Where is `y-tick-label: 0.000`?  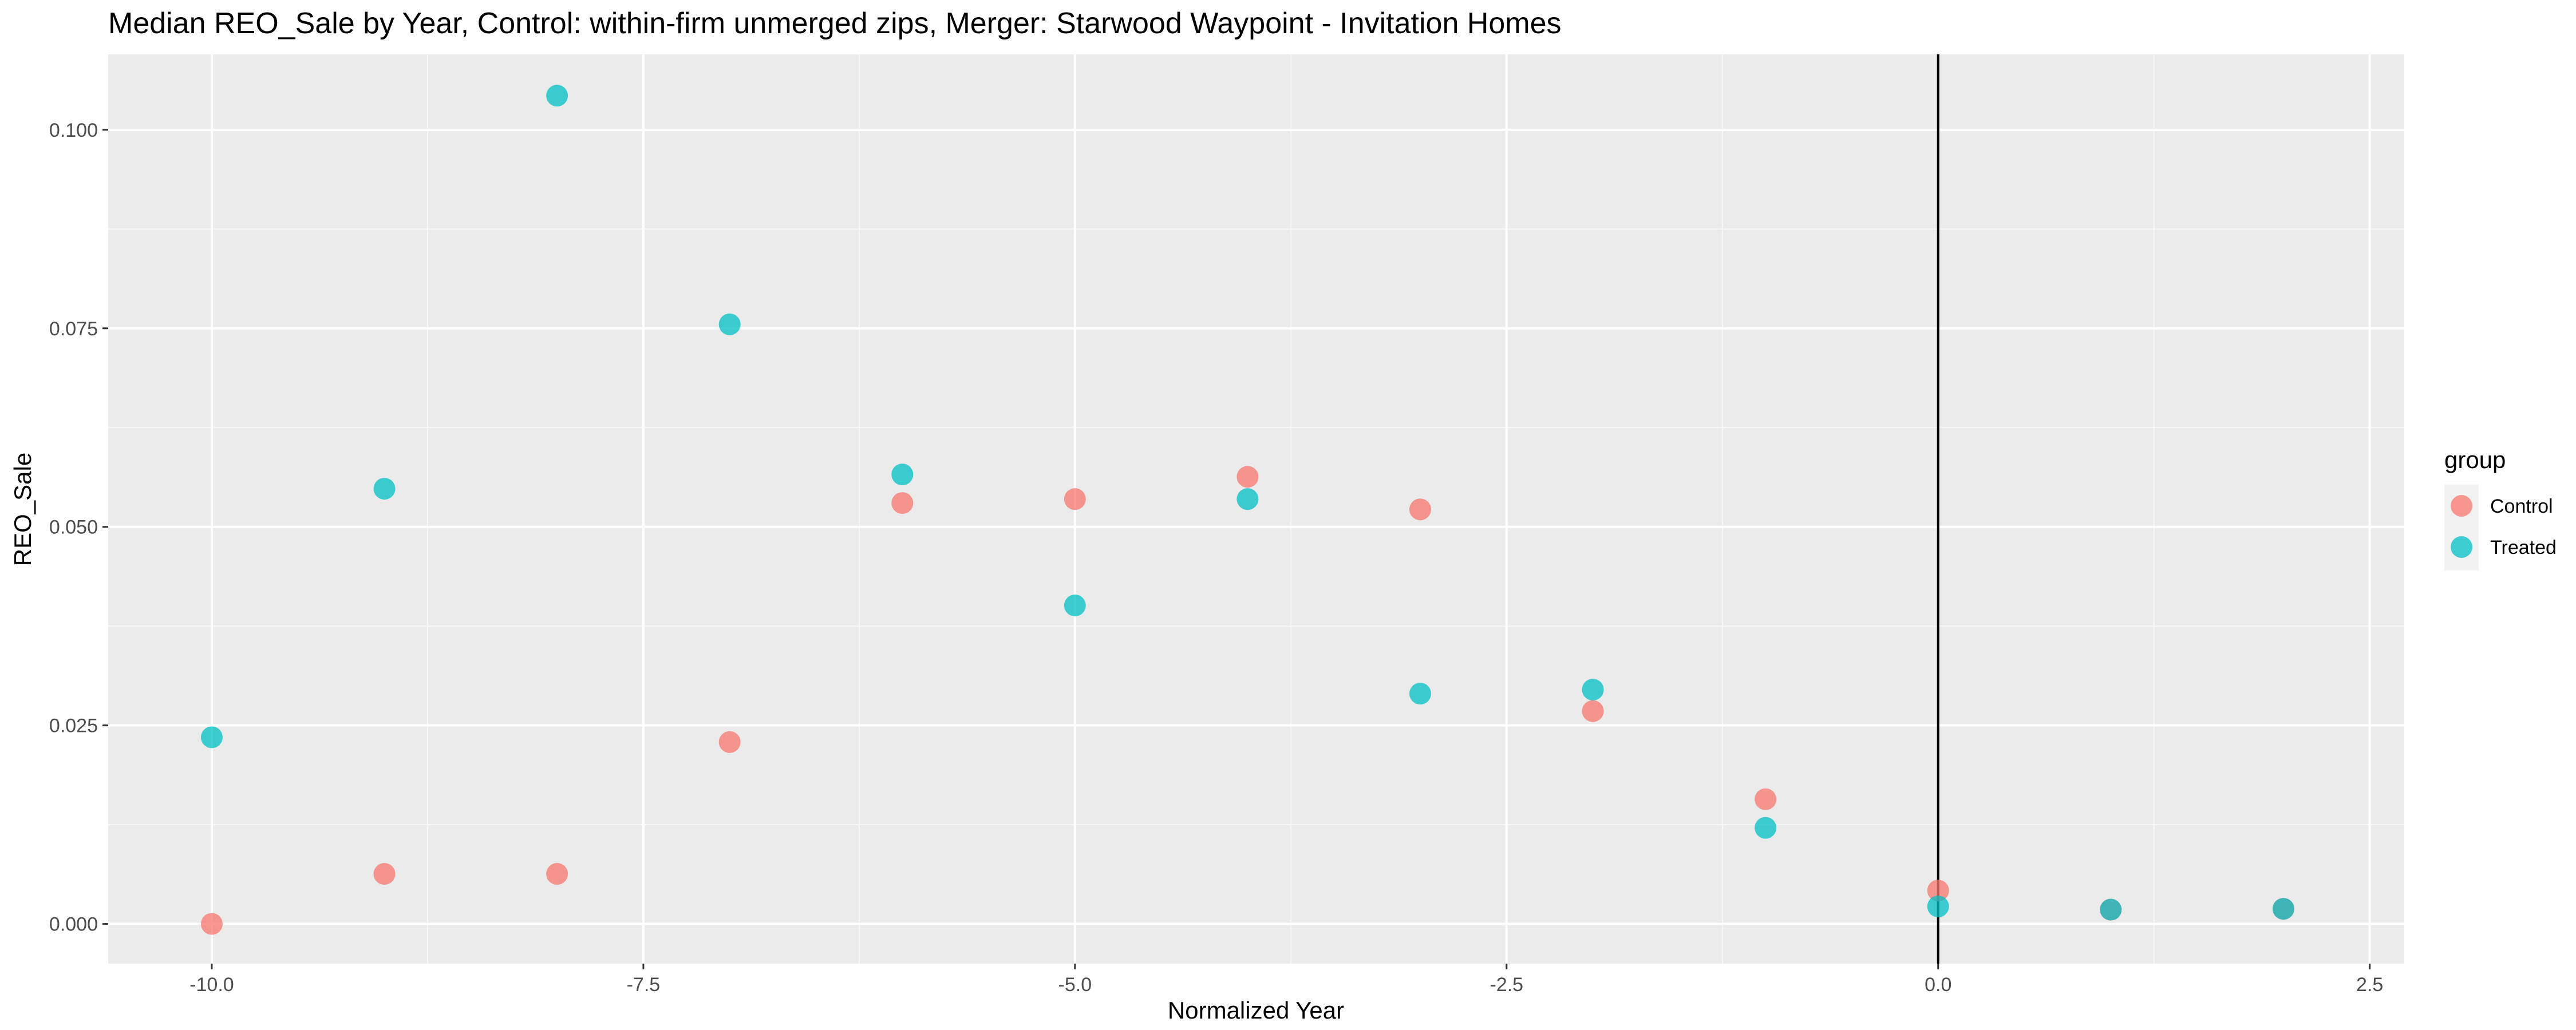
y-tick-label: 0.000 is located at coordinates (73, 925).